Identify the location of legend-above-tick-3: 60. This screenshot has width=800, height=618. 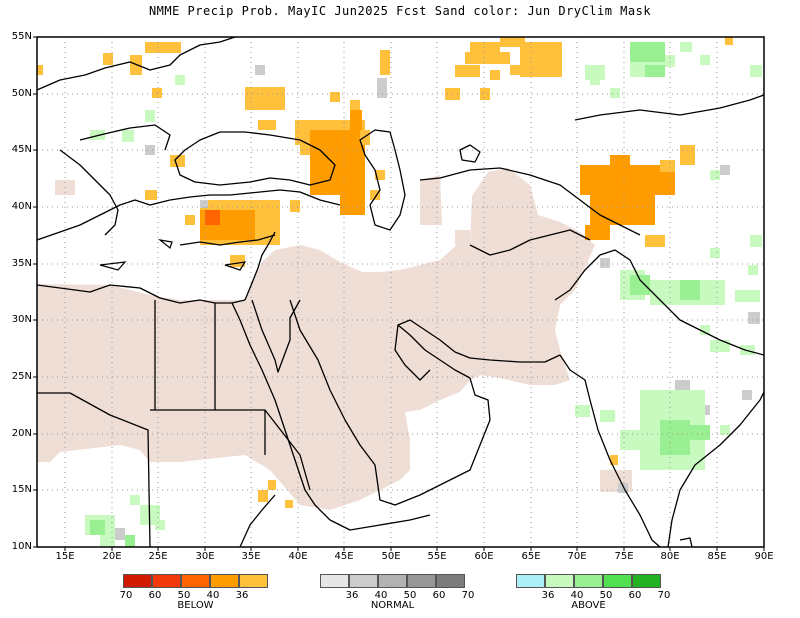
(635, 595).